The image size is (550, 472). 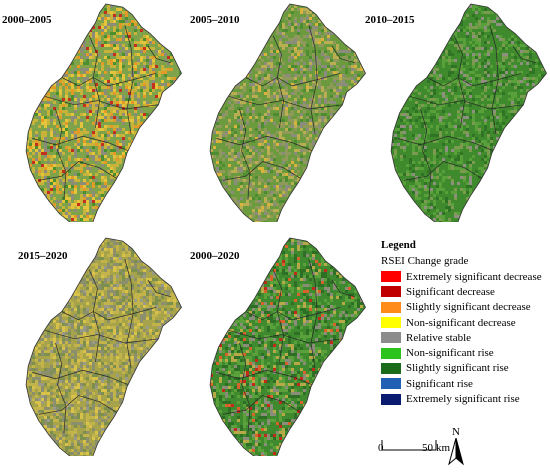 I want to click on legend-label: Non-significant rise, so click(x=450, y=353).